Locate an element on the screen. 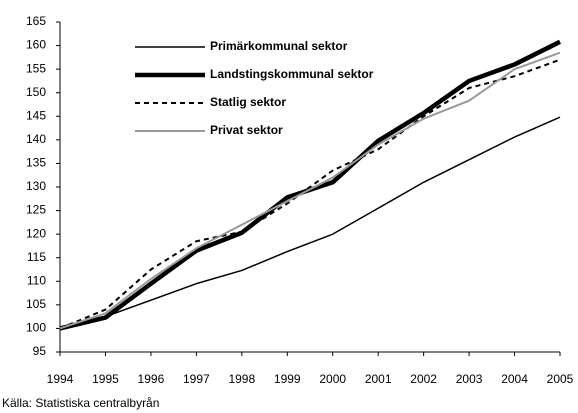 This screenshot has height=413, width=578. x-tick-label: 1996 is located at coordinates (151, 379).